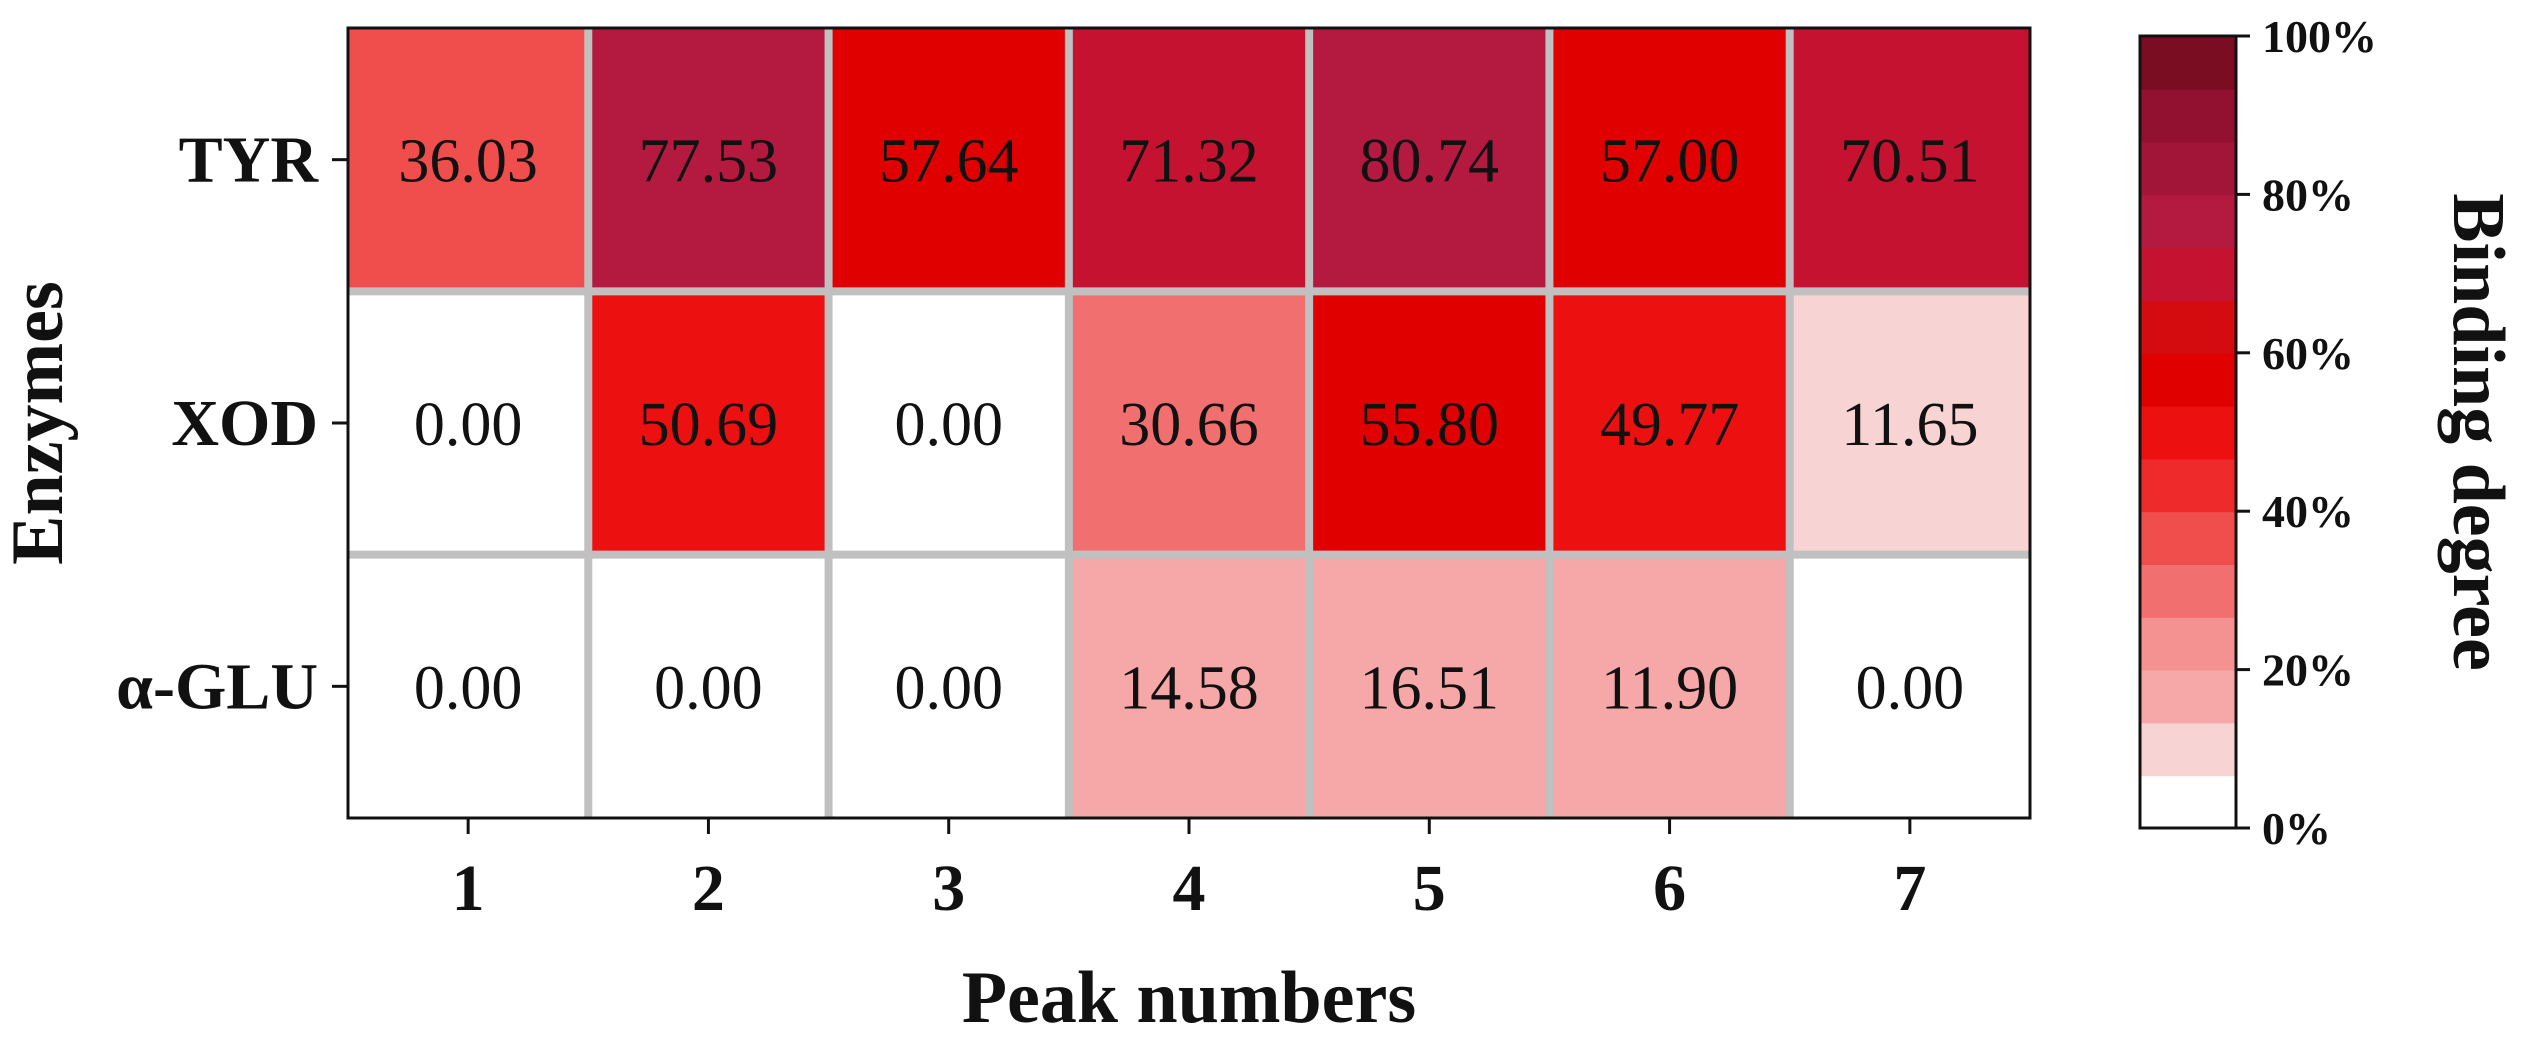 The image size is (2526, 1051). What do you see at coordinates (249, 160) in the screenshot?
I see `y-tick-label: TYR` at bounding box center [249, 160].